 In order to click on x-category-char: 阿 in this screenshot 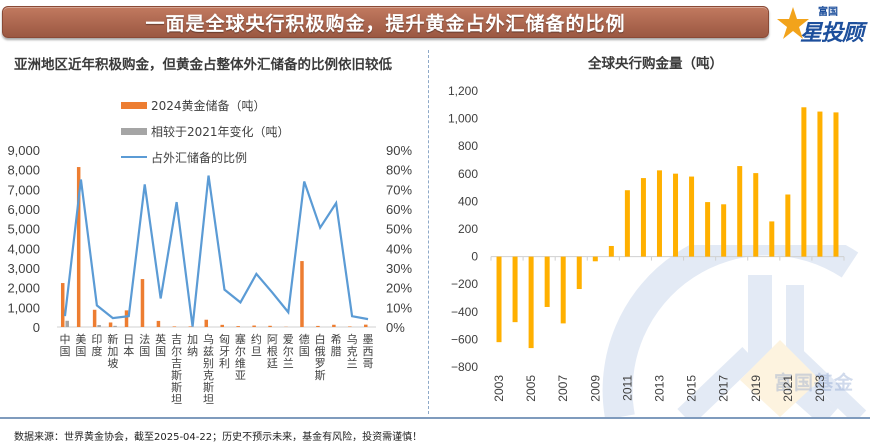, I will do `click(272, 339)`.